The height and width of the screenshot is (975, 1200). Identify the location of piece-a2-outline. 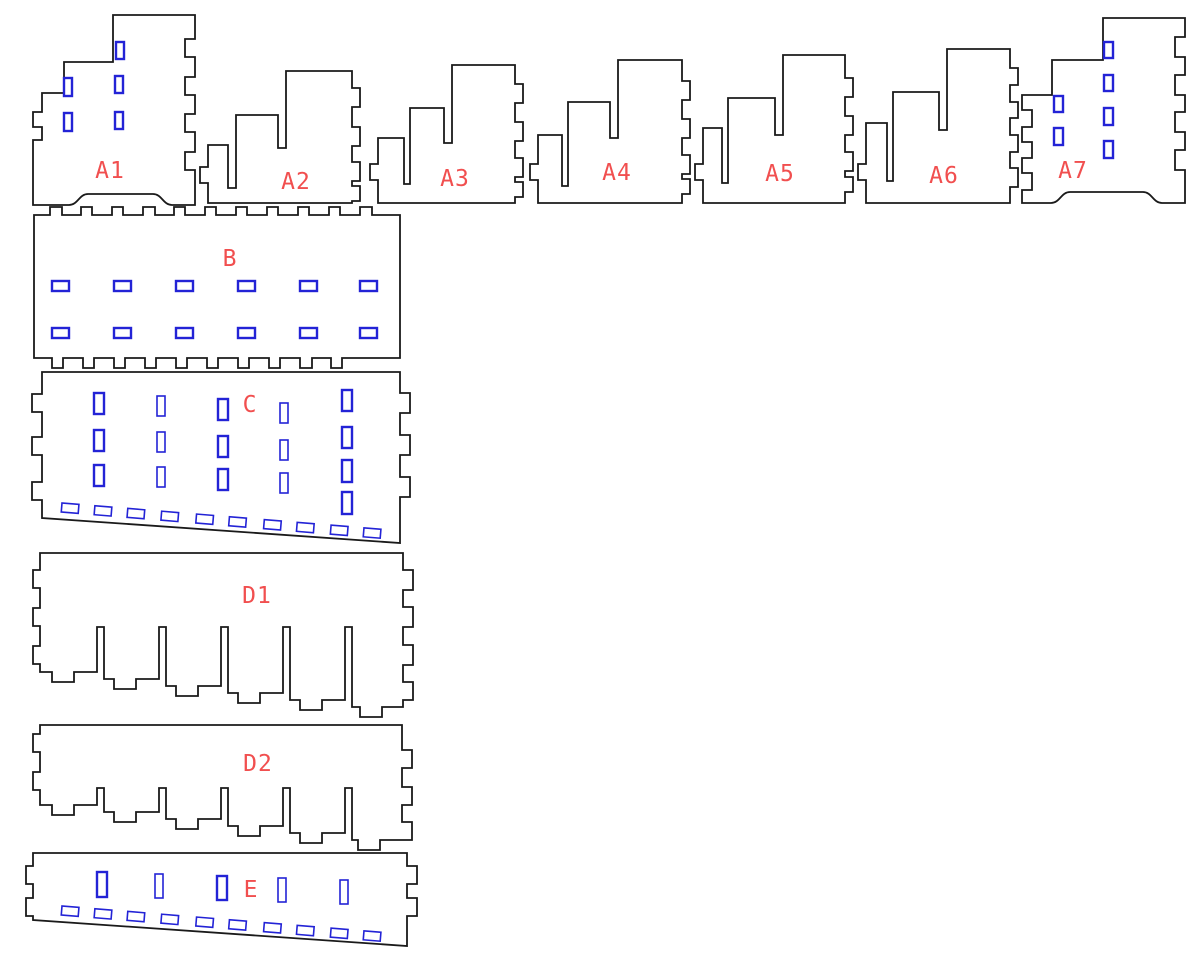
(280, 137).